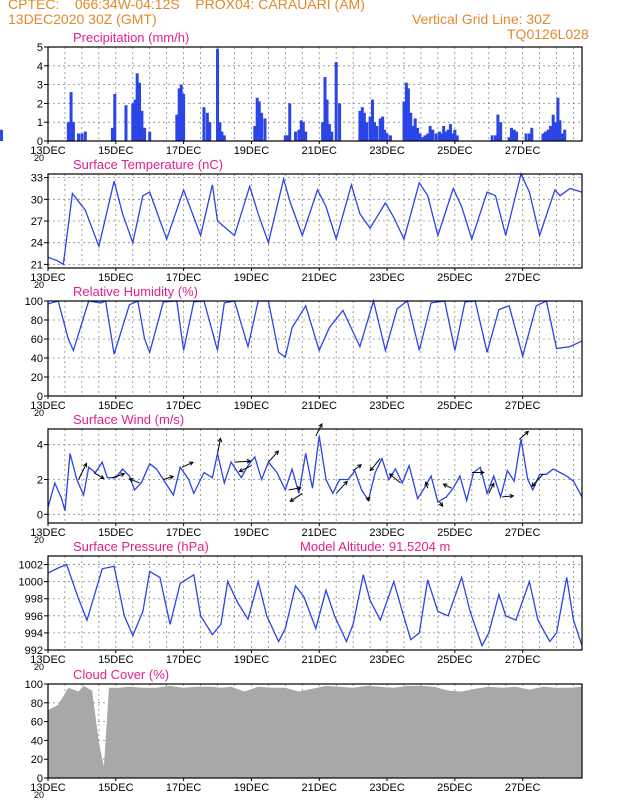 The height and width of the screenshot is (800, 618). Describe the element at coordinates (40, 67) in the screenshot. I see `y-tick-label: 4` at that location.